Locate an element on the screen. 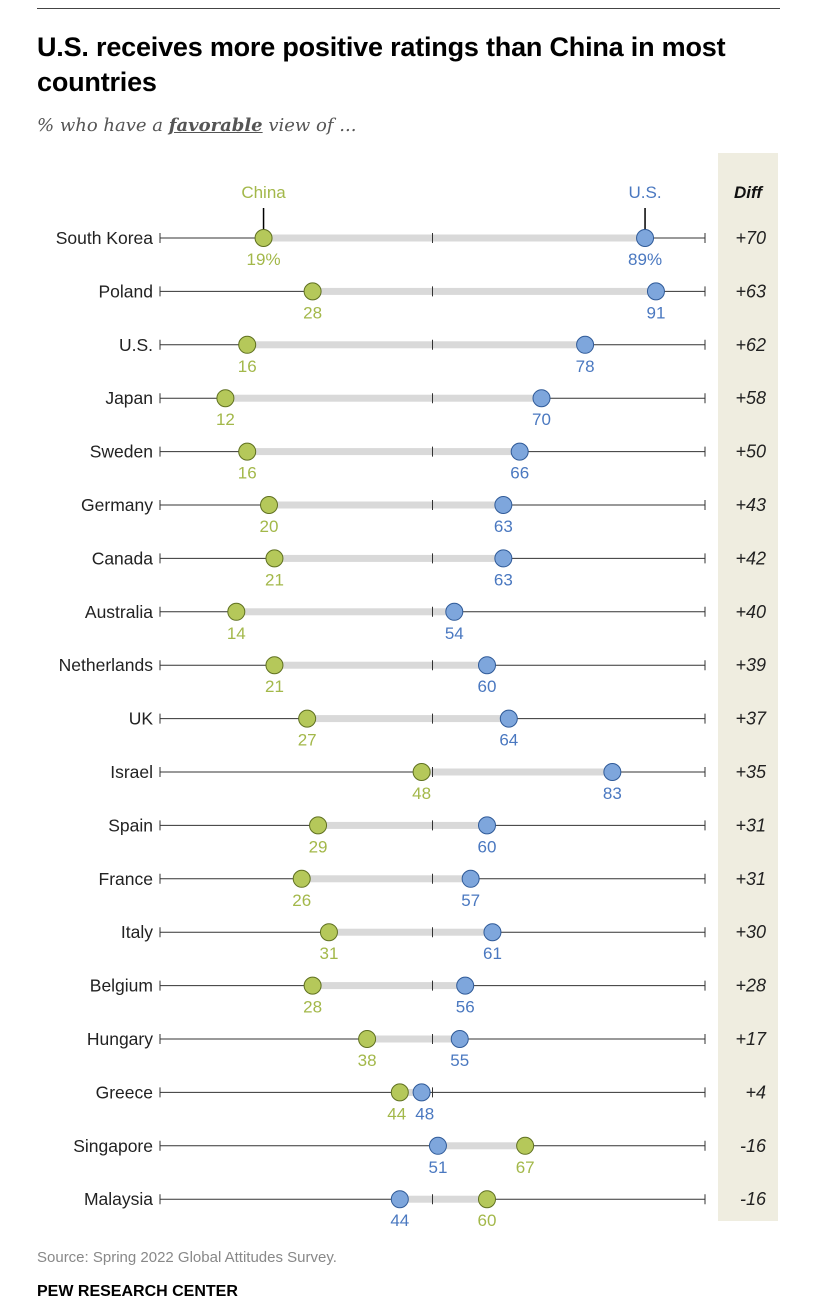 Image resolution: width=824 pixels, height=1308 pixels. diff-value: +43 is located at coordinates (750, 505).